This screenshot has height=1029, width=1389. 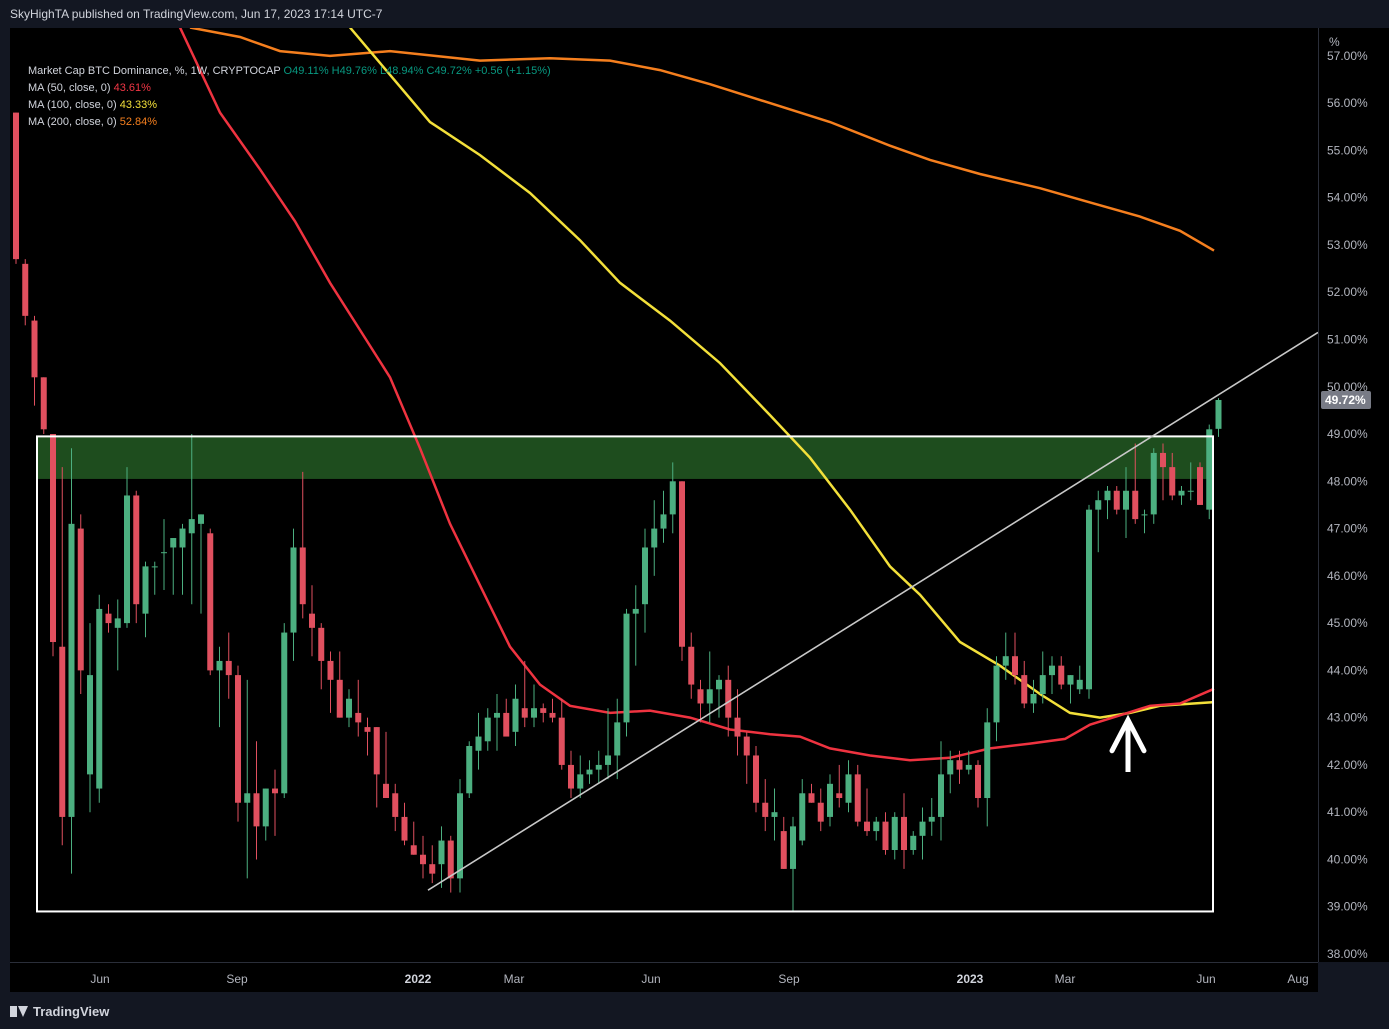 I want to click on time-axis: Jun Sep 2022 Mar Jun Sep 2023 Mar Jun Aug, so click(x=664, y=977).